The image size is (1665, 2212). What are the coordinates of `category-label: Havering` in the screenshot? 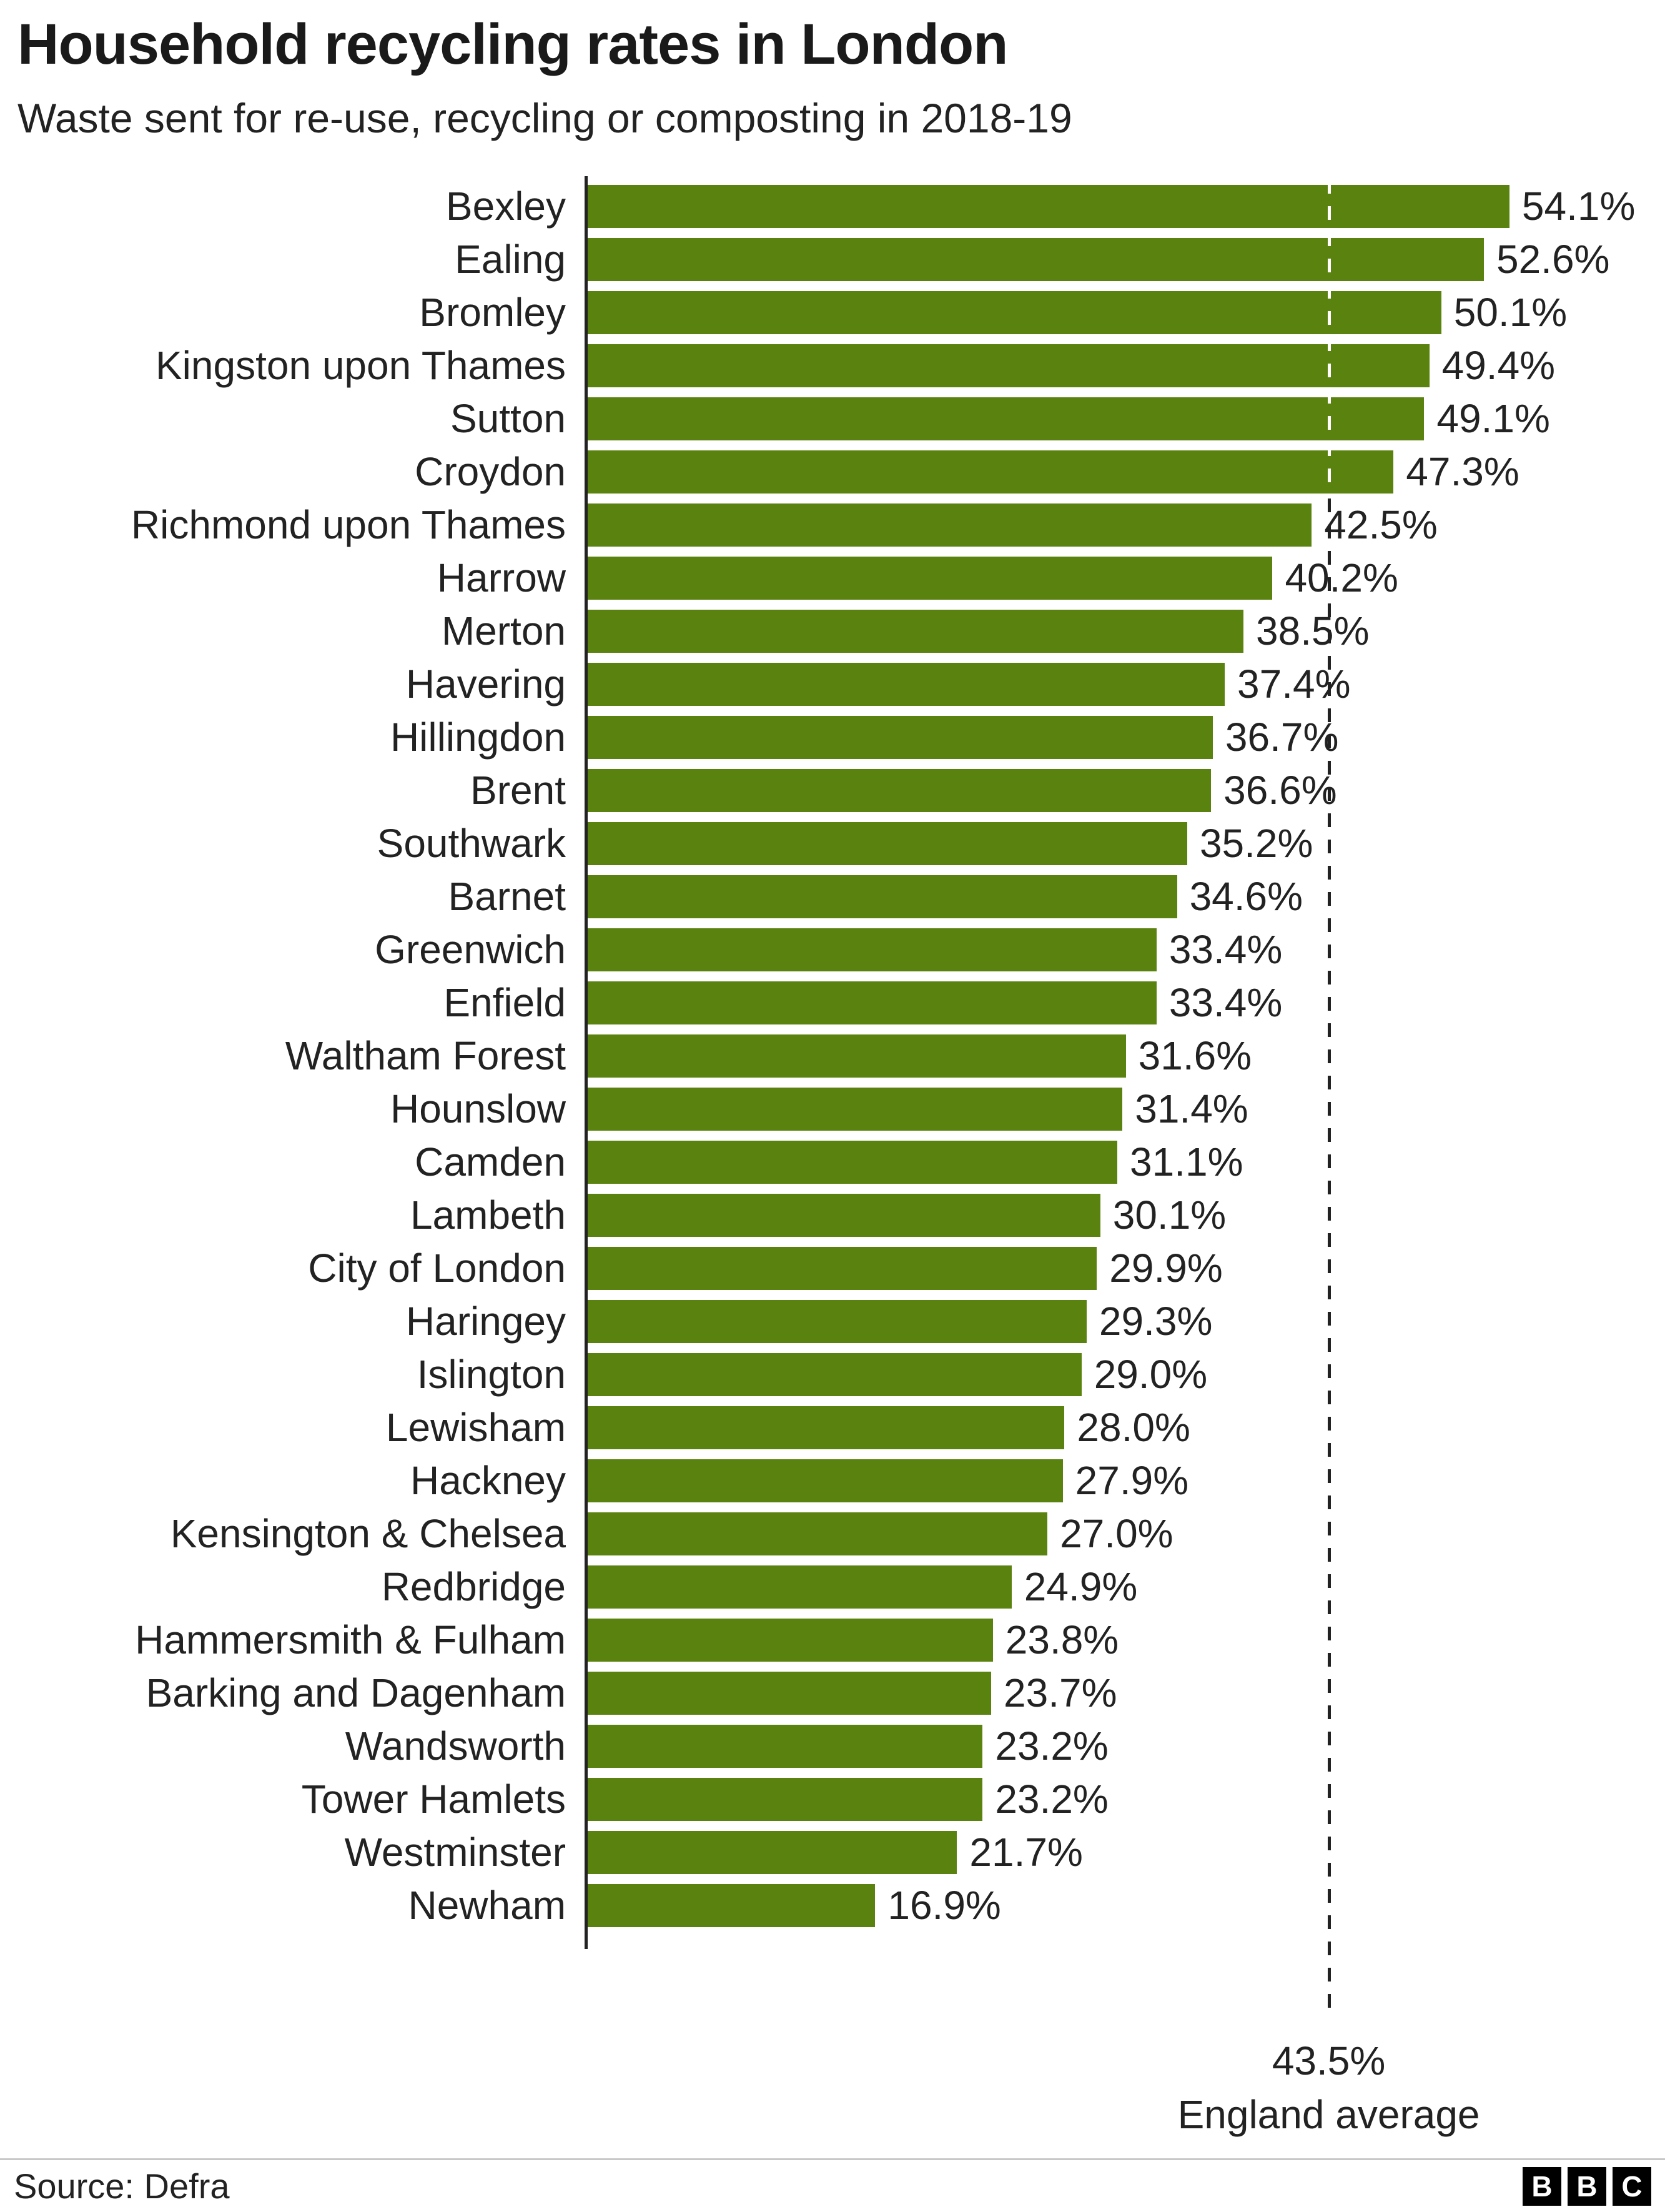 It's located at (485, 684).